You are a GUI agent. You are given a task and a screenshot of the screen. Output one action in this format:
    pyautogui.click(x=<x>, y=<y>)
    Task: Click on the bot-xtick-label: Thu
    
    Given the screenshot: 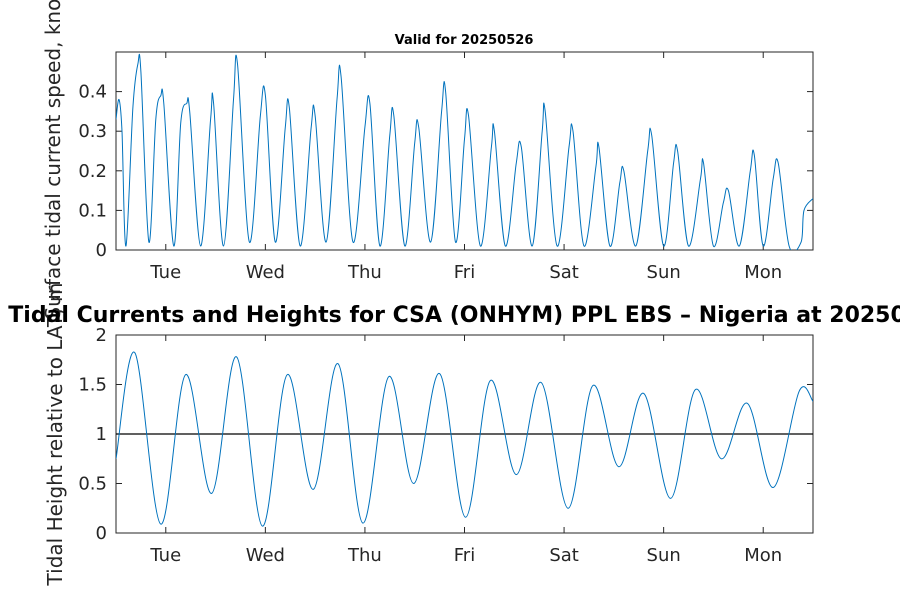 What is the action you would take?
    pyautogui.click(x=364, y=555)
    